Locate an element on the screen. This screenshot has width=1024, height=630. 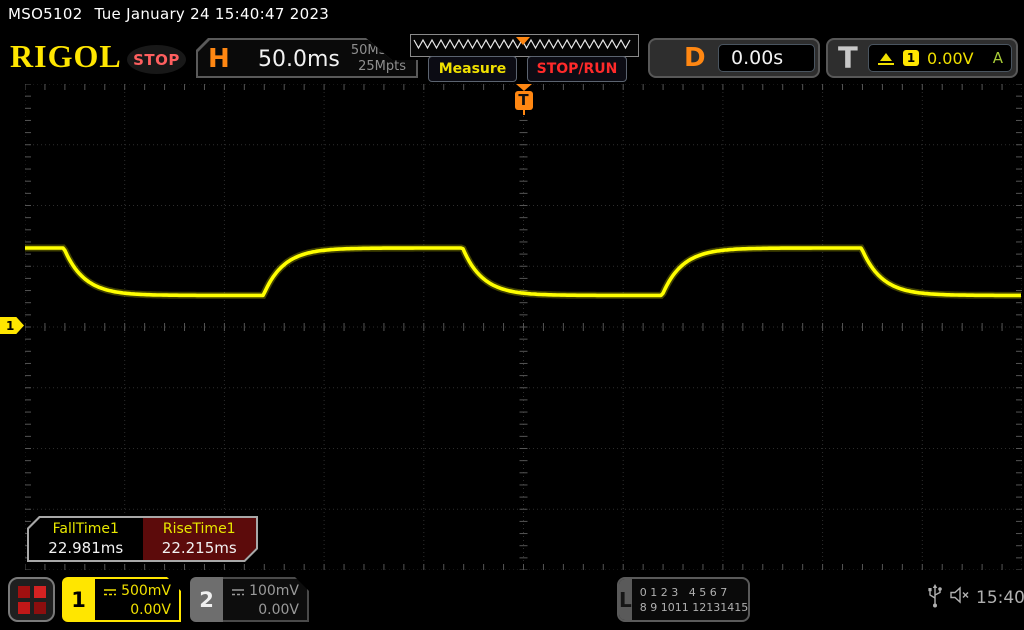
trigger-marker-label: T is located at coordinates (523, 100).